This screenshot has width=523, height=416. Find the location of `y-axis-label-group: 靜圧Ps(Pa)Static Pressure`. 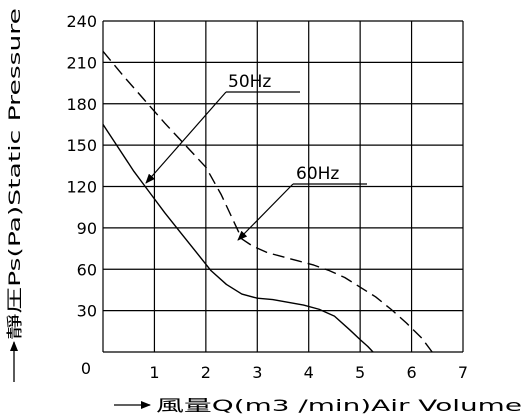

y-axis-label-group: 靜圧Ps(Pa)Static Pressure is located at coordinates (14, 195).